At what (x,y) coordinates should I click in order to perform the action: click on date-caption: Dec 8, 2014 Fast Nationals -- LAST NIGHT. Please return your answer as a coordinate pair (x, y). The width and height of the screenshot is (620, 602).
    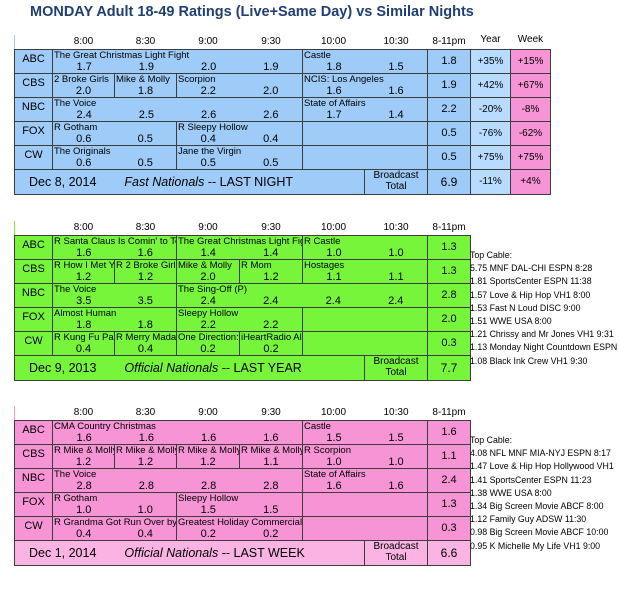
    Looking at the image, I should click on (161, 182).